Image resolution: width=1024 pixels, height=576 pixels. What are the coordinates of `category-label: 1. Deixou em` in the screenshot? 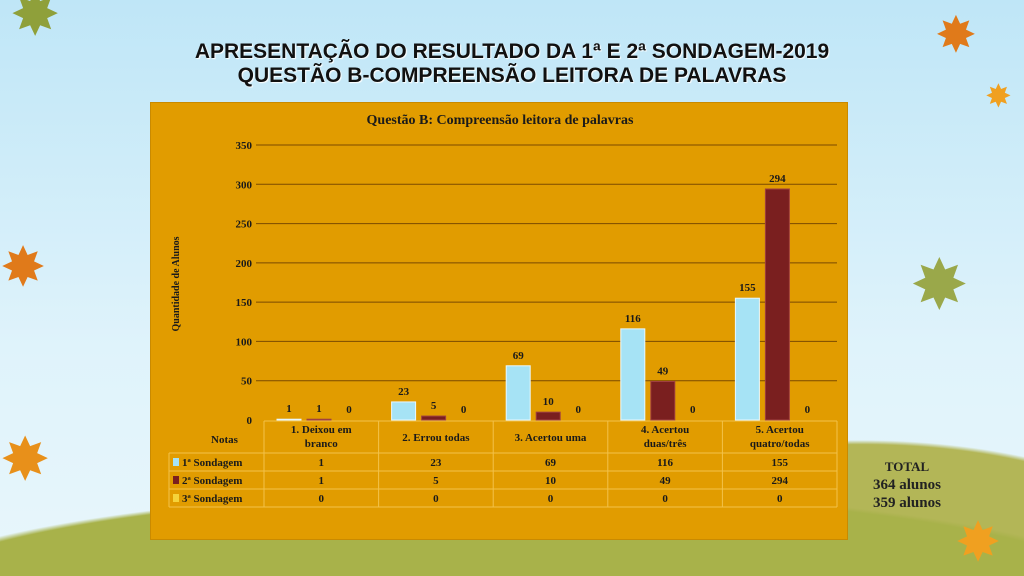 It's located at (321, 430).